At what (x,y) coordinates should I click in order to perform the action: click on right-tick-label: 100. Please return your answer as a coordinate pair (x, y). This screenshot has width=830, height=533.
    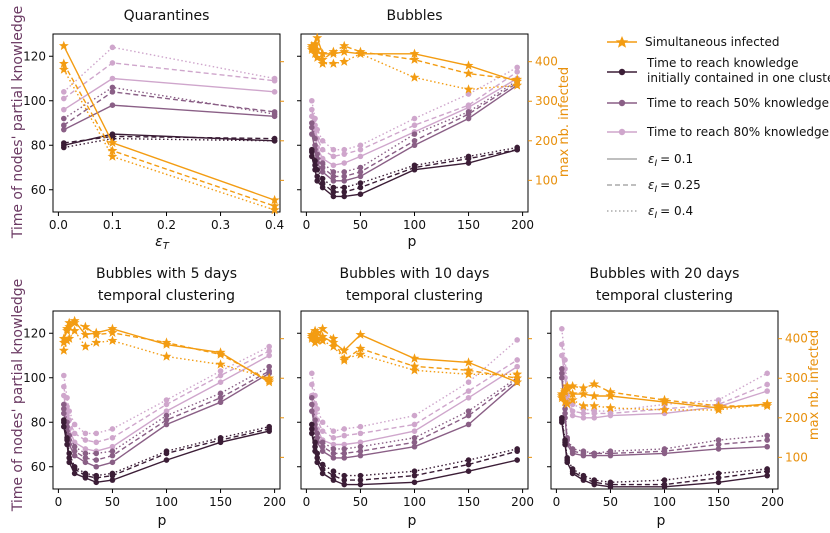
    Looking at the image, I should click on (546, 180).